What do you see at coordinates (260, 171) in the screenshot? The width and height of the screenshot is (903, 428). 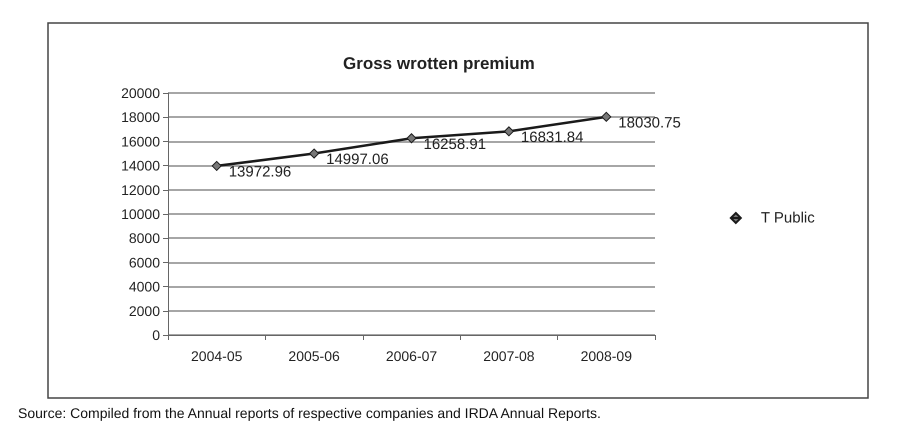 I see `data-label: 13972.96` at bounding box center [260, 171].